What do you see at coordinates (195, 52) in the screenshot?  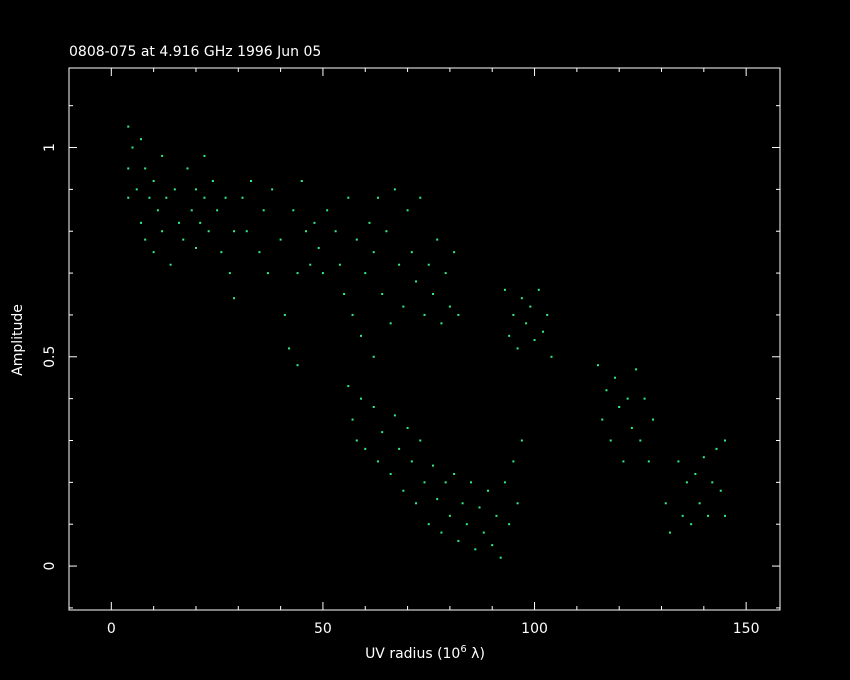 I see `chart-title: 0808-075 at 4.916 GHz 1996 Jun 05` at bounding box center [195, 52].